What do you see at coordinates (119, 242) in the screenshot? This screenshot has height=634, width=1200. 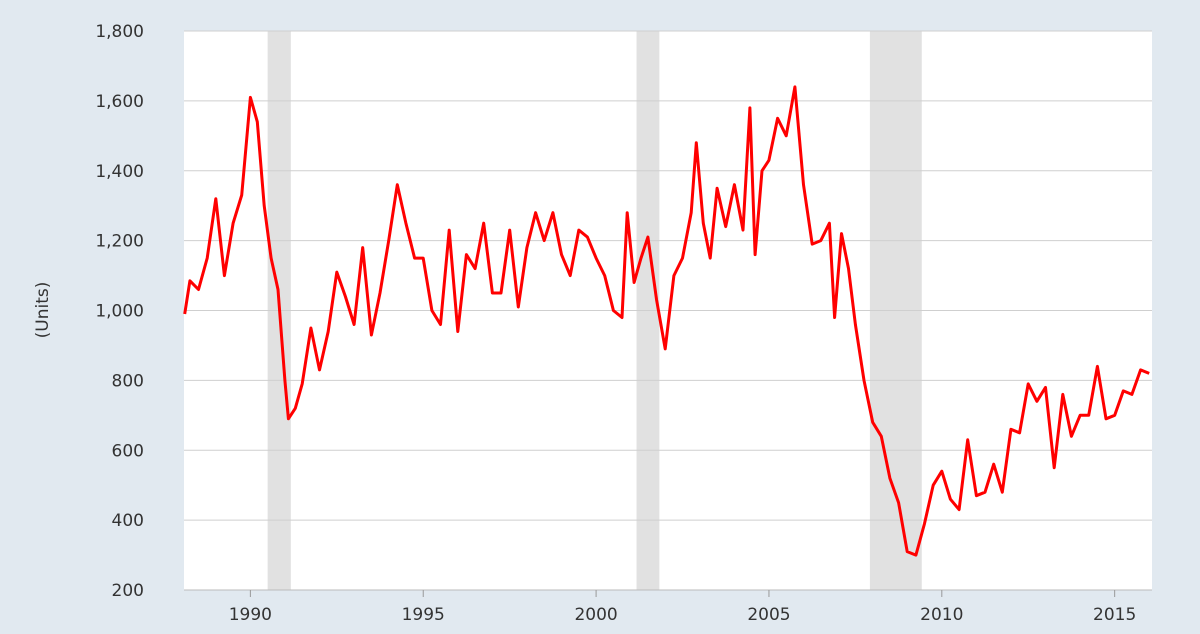 I see `y-tick-label: 1,200` at bounding box center [119, 242].